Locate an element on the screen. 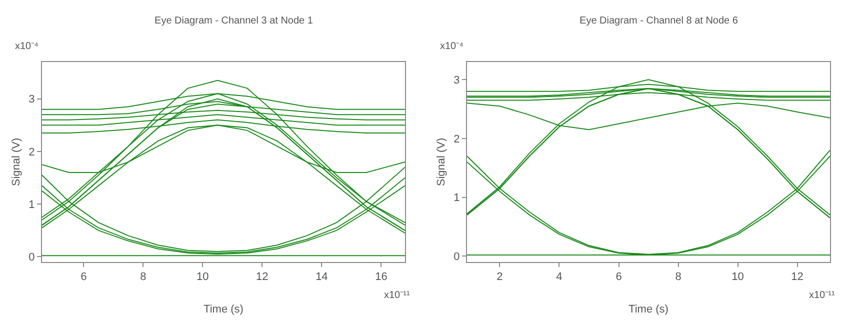 This screenshot has height=331, width=850. x-tick-label: 2 is located at coordinates (499, 277).